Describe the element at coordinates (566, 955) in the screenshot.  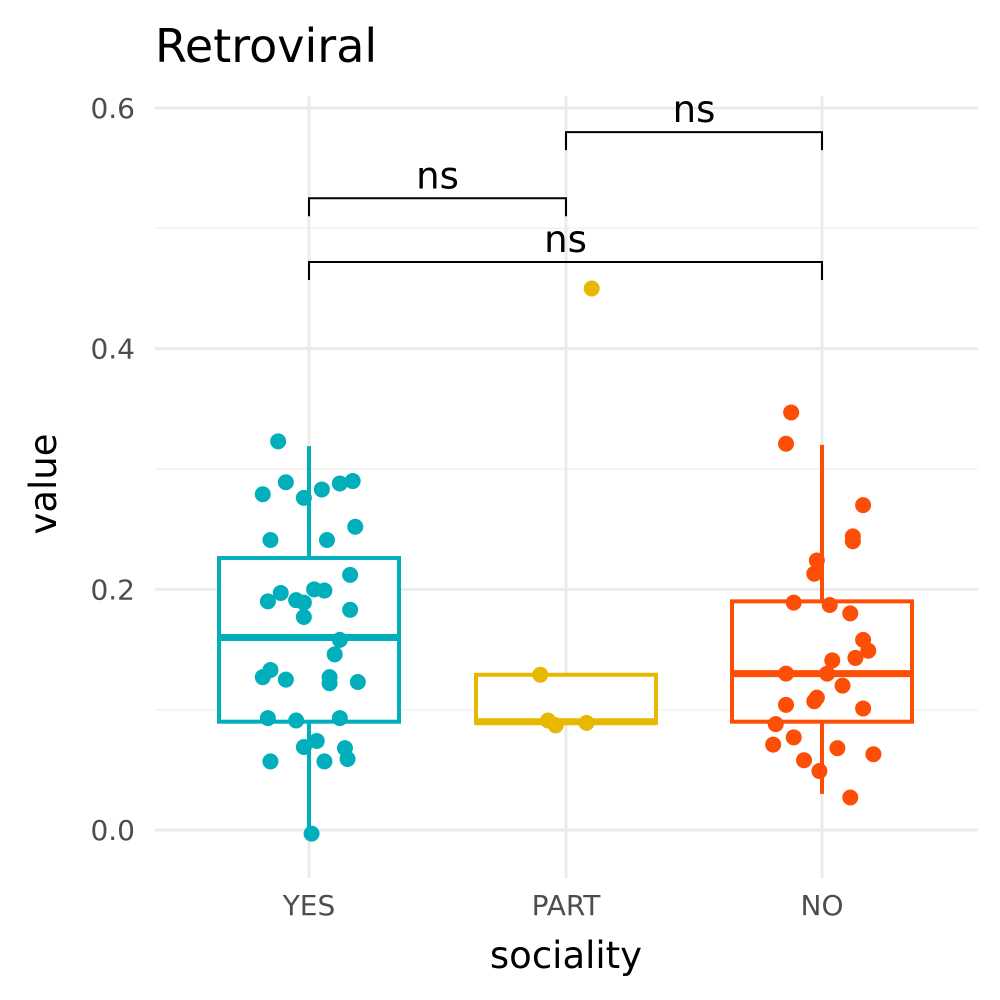
I see `x-axis-title: sociality` at that location.